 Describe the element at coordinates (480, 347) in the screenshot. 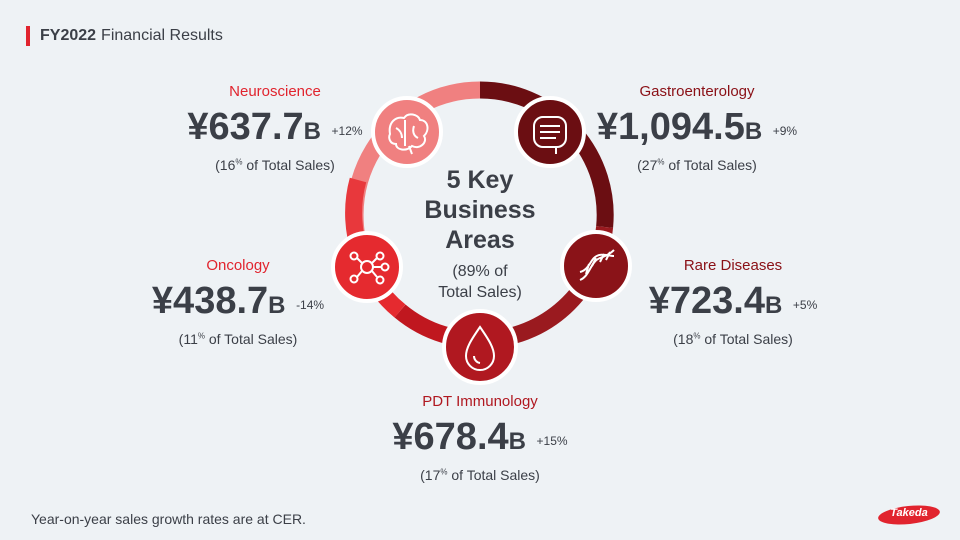

I see `blood-drop-icon` at that location.